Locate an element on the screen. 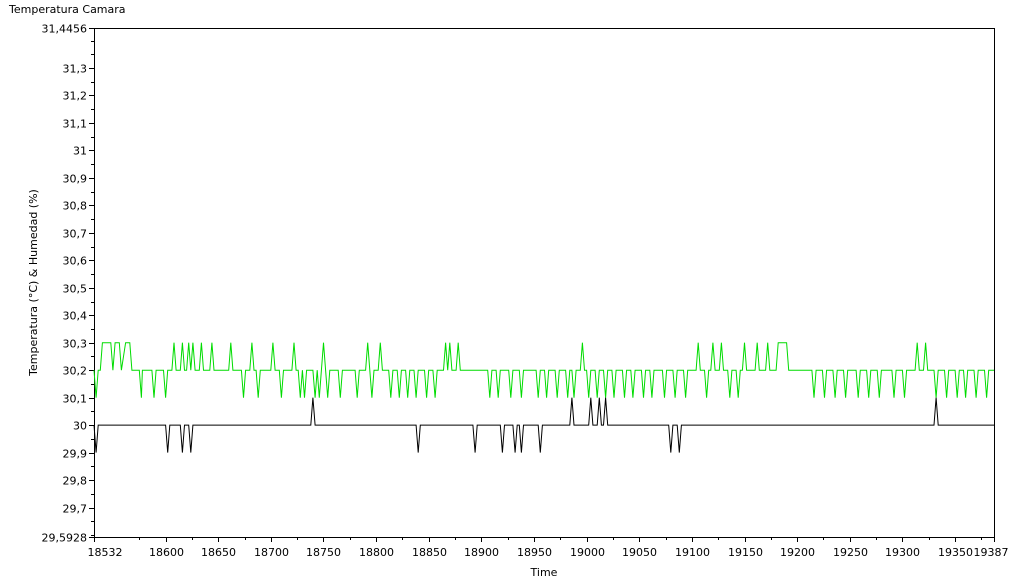  y-tick-label-14: 30 is located at coordinates (80, 426).